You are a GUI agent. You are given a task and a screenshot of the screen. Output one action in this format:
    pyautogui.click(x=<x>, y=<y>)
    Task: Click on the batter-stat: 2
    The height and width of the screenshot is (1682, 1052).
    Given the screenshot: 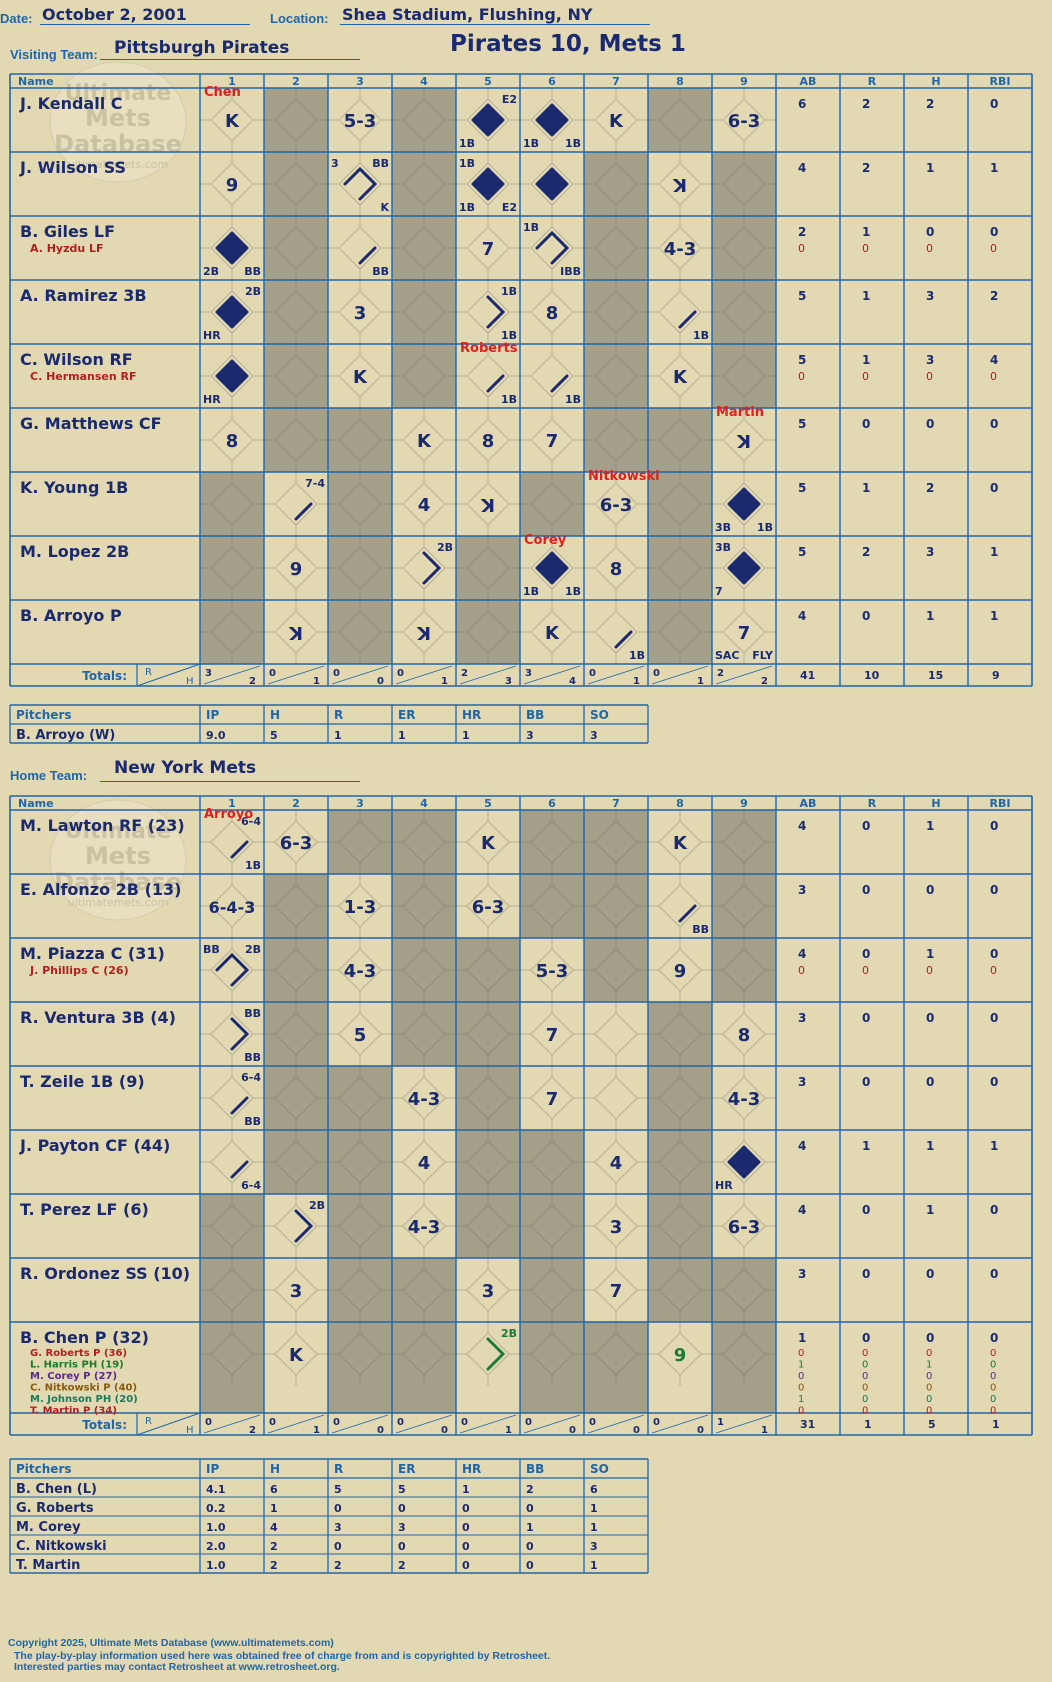 What is the action you would take?
    pyautogui.click(x=802, y=232)
    